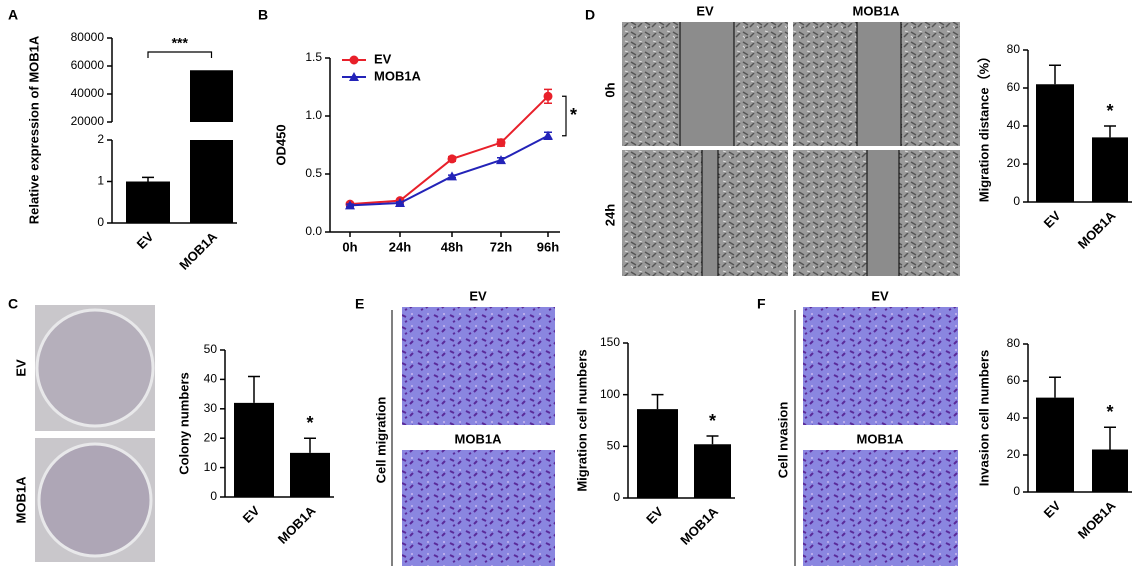  Describe the element at coordinates (610, 342) in the screenshot. I see `y-tick-label: 150` at that location.